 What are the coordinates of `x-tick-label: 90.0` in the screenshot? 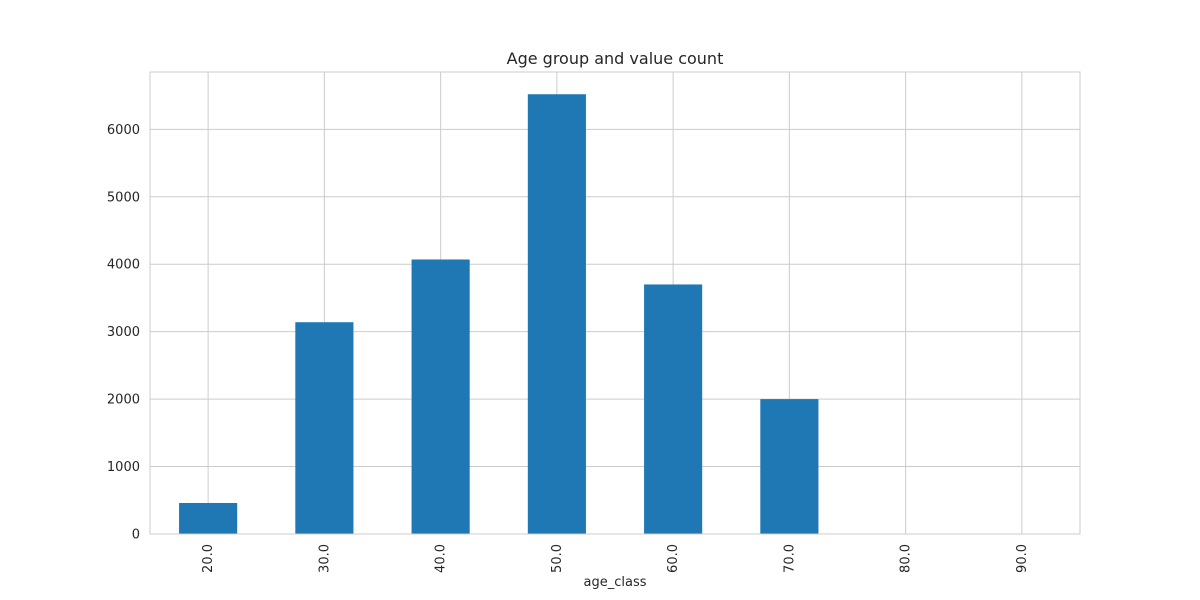 It's located at (1022, 558).